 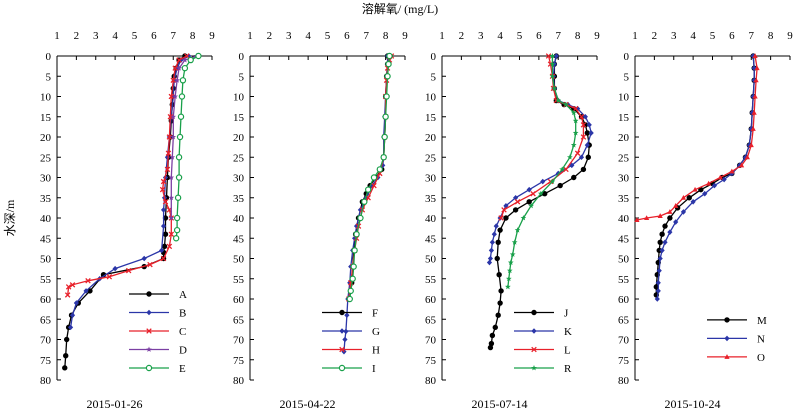 I want to click on legend-label-F: F, so click(x=375, y=314).